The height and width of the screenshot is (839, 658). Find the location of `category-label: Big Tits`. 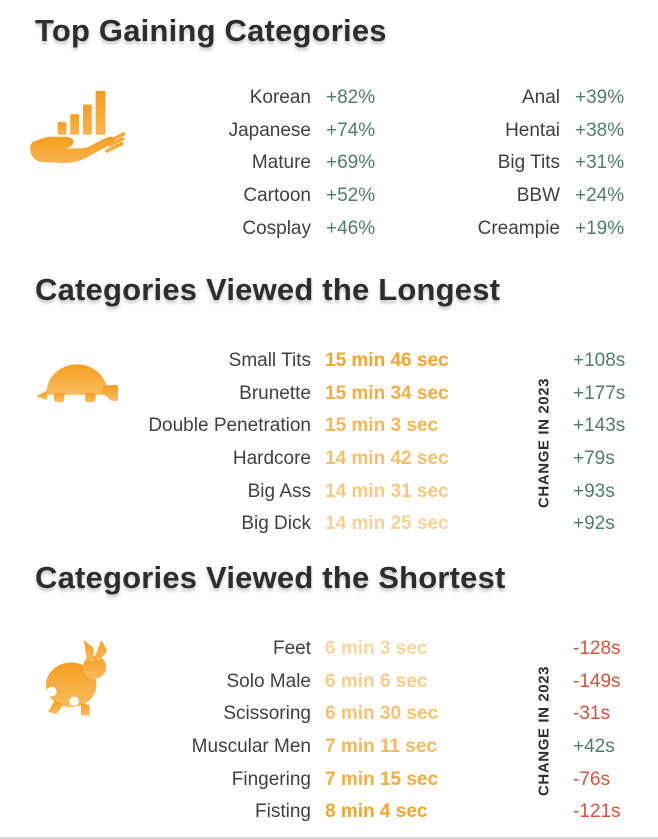

category-label: Big Tits is located at coordinates (528, 163).